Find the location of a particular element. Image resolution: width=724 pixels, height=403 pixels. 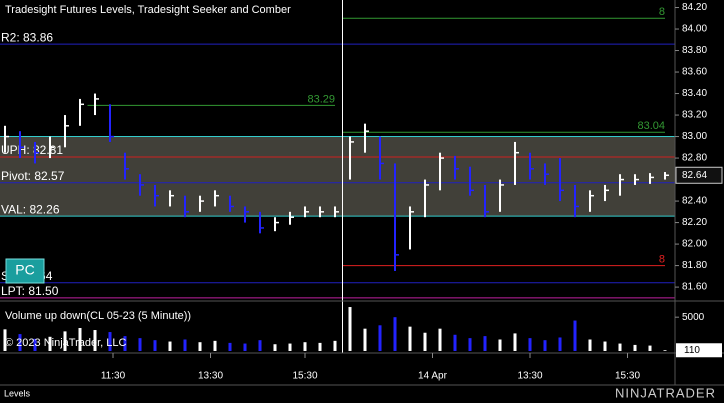

marker-label: 83.04 is located at coordinates (651, 126).